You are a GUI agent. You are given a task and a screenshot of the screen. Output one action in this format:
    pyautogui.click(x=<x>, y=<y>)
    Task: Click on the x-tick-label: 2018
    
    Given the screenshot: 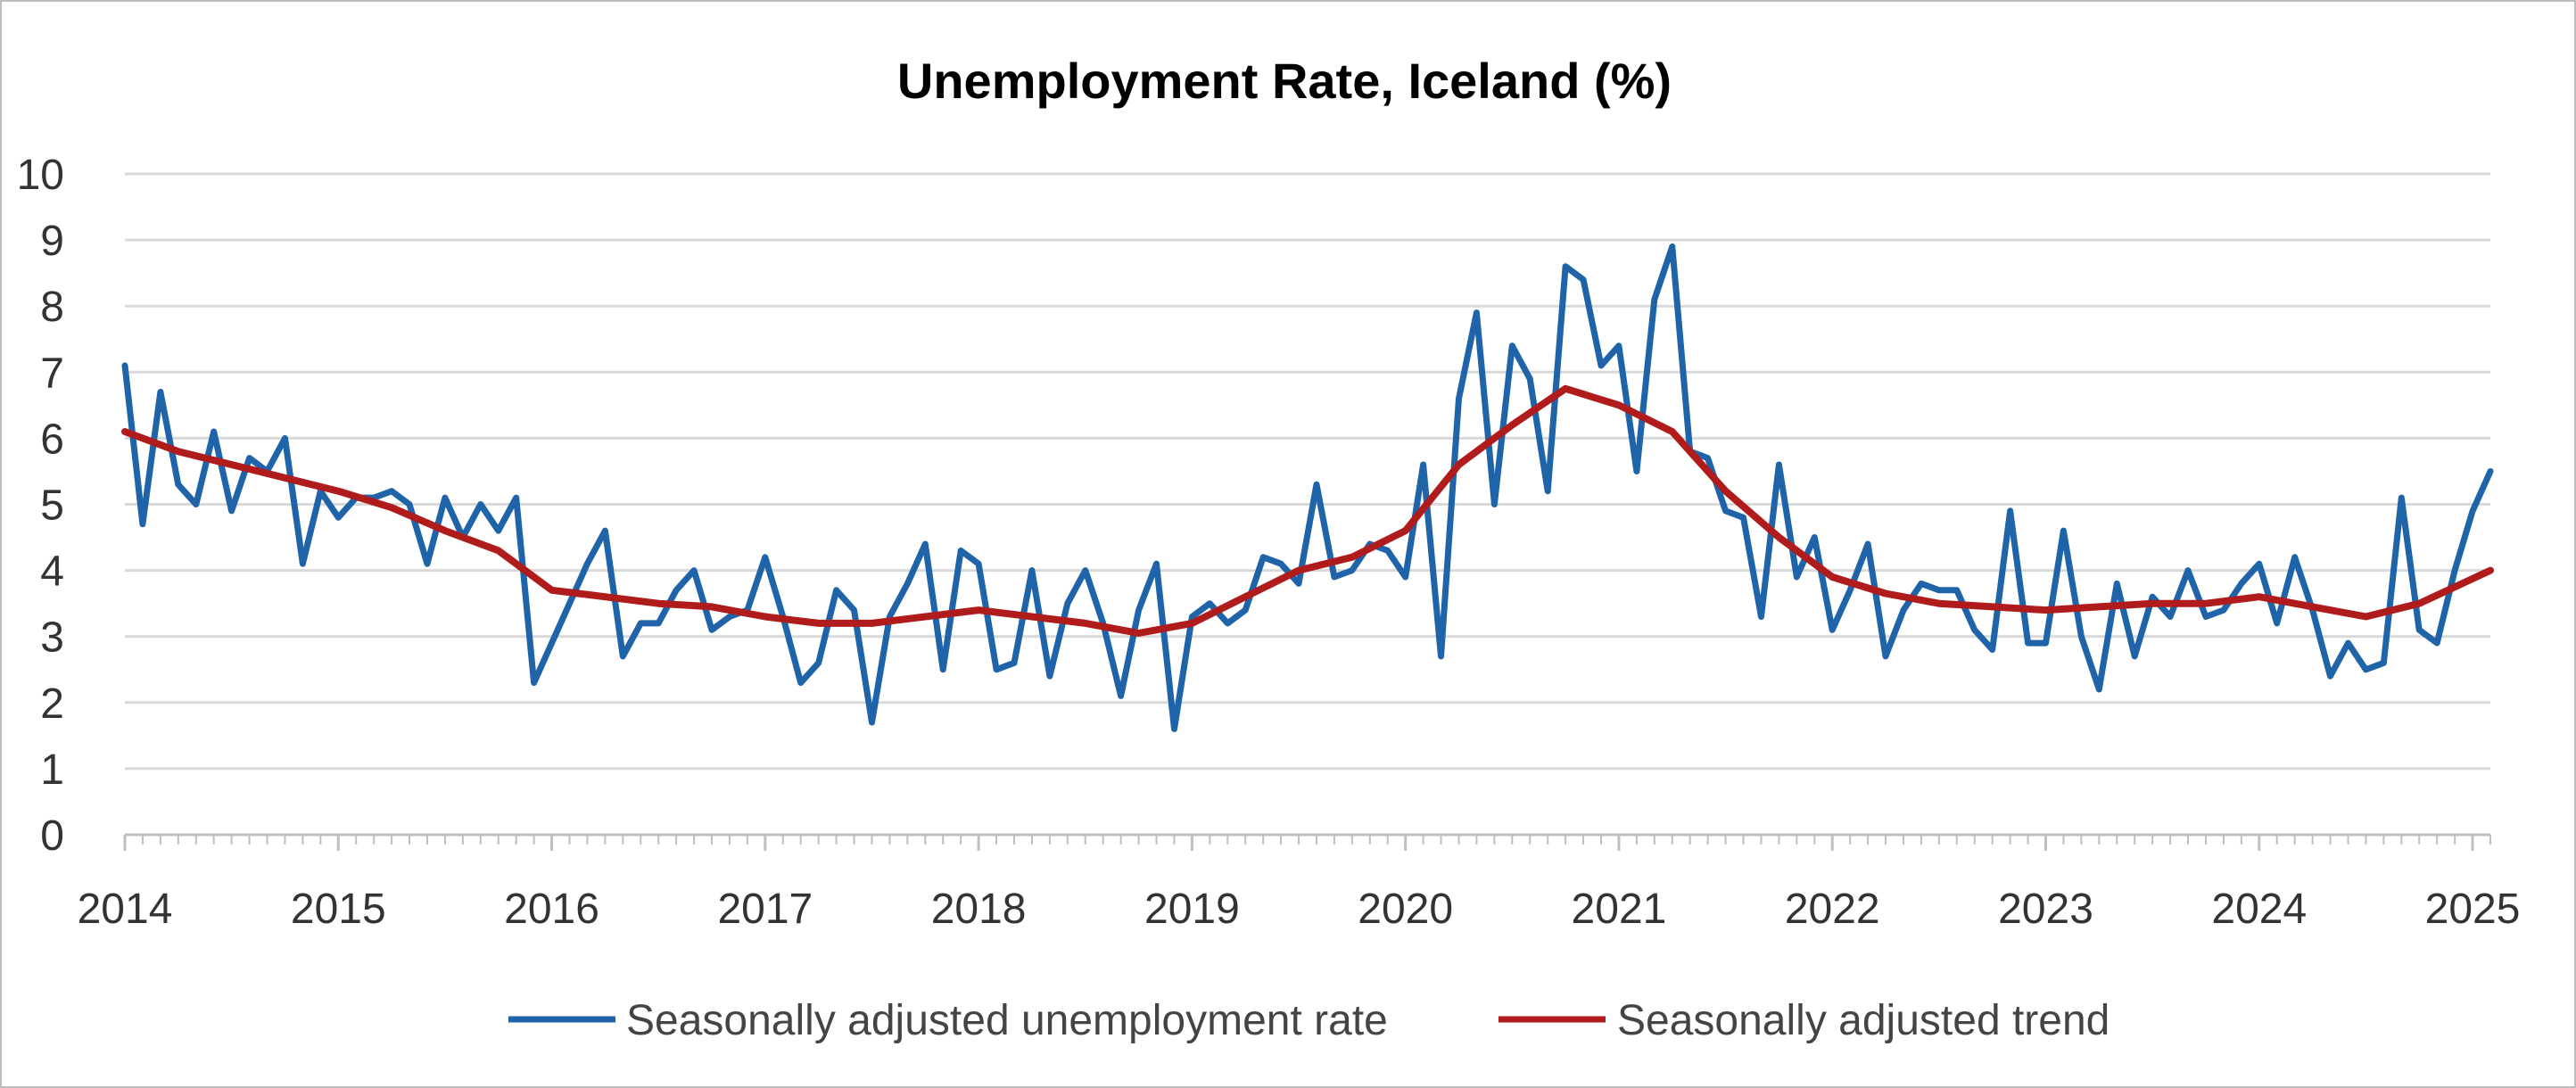 What is the action you would take?
    pyautogui.click(x=979, y=909)
    